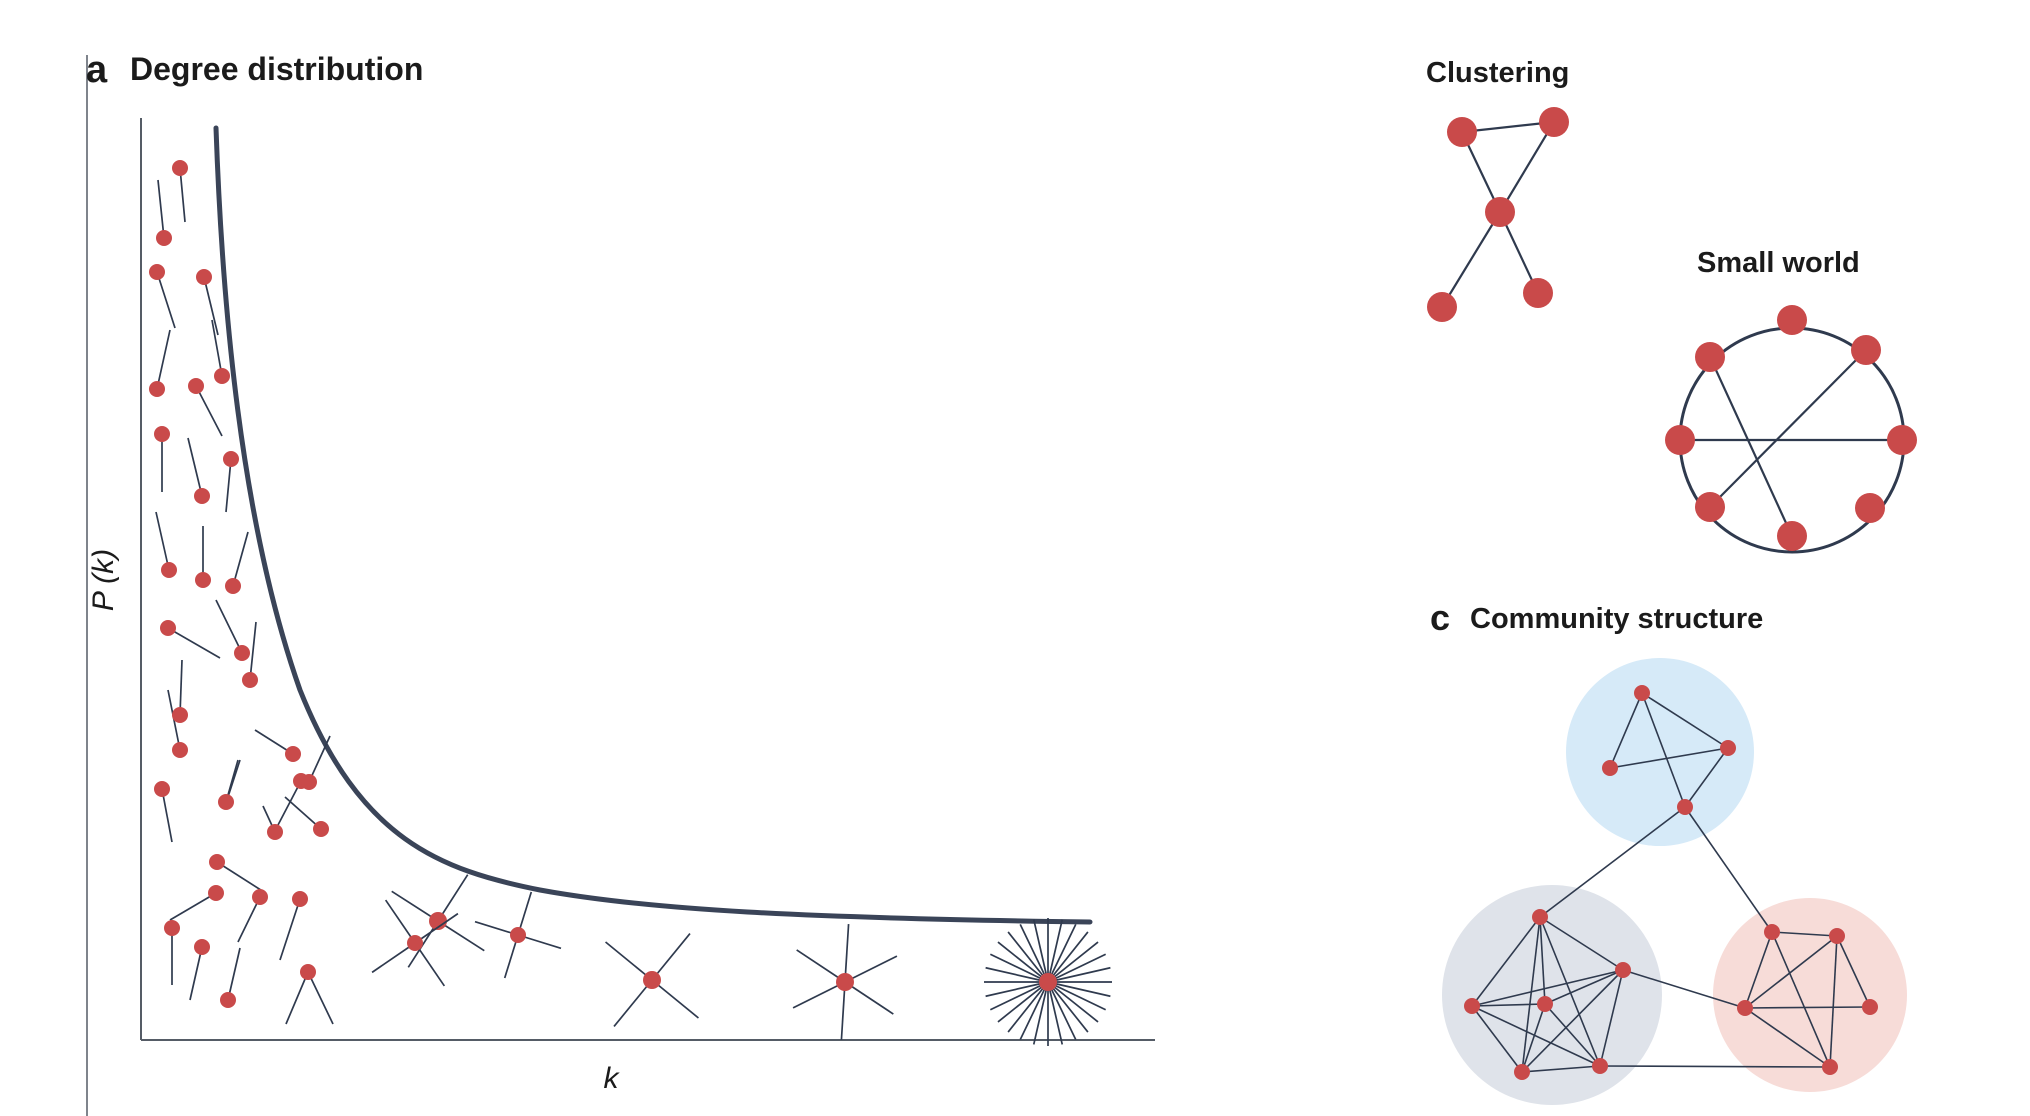 This screenshot has width=2030, height=1116. What do you see at coordinates (1497, 73) in the screenshot?
I see `clustering-title: Clustering` at bounding box center [1497, 73].